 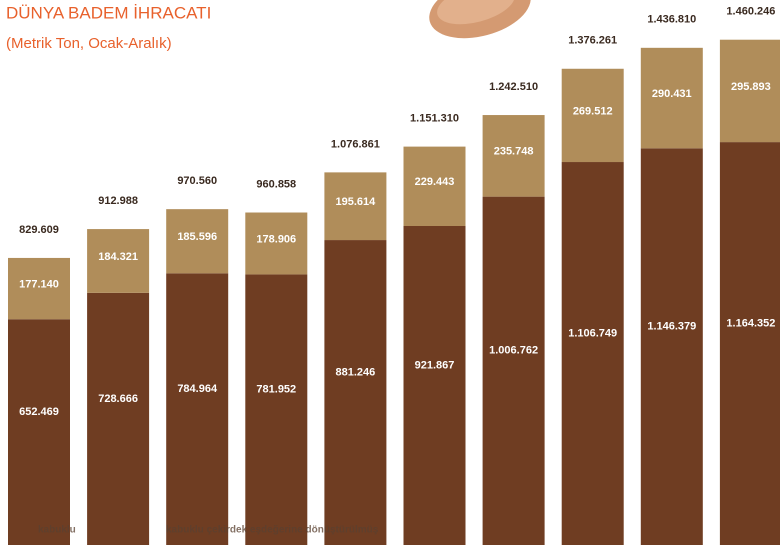 What do you see at coordinates (671, 20) in the screenshot?
I see `total-label: 1.436.810` at bounding box center [671, 20].